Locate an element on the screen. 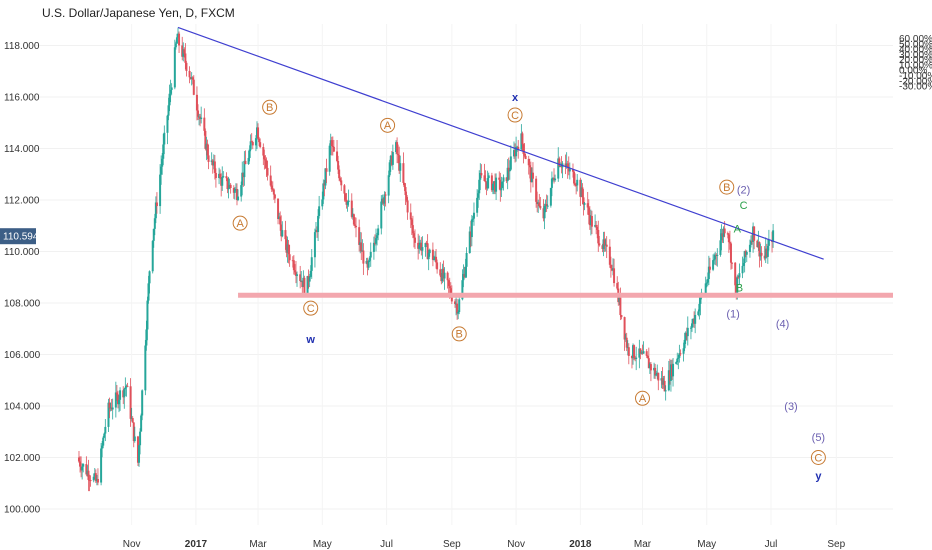 The image size is (932, 550). current-price-tag: 110.594 is located at coordinates (19, 236).